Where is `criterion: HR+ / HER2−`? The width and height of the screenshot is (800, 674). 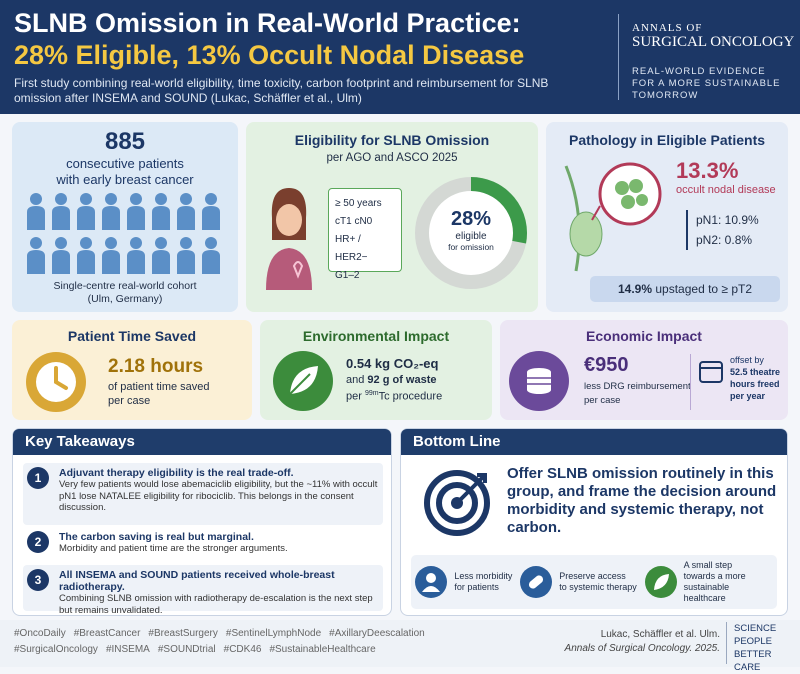
criterion: HR+ / HER2− is located at coordinates (351, 248).